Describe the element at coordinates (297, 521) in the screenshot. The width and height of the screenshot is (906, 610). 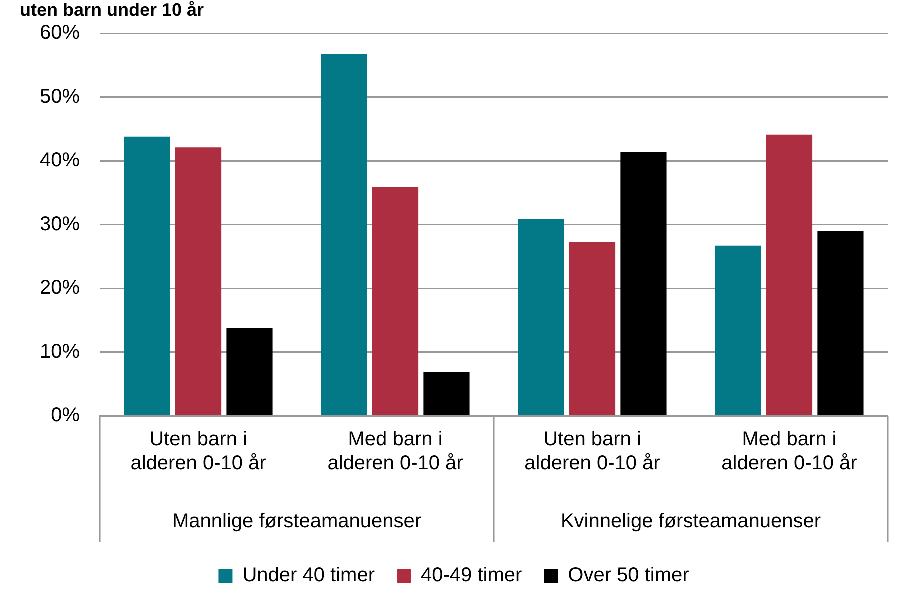
I see `text: Mannlige førsteamanuenser` at that location.